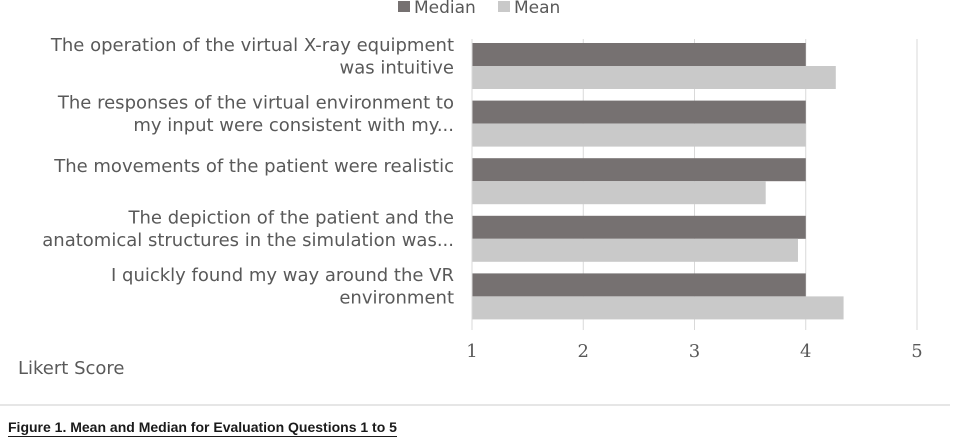 This screenshot has width=961, height=442. I want to click on category-label: The depiction of the patient and the, so click(291, 218).